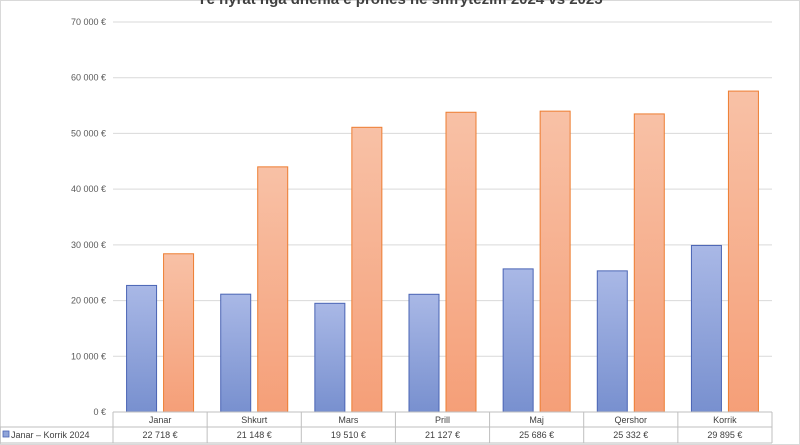 The width and height of the screenshot is (800, 445). Describe the element at coordinates (442, 435) in the screenshot. I see `value-label: 21 127 €` at that location.